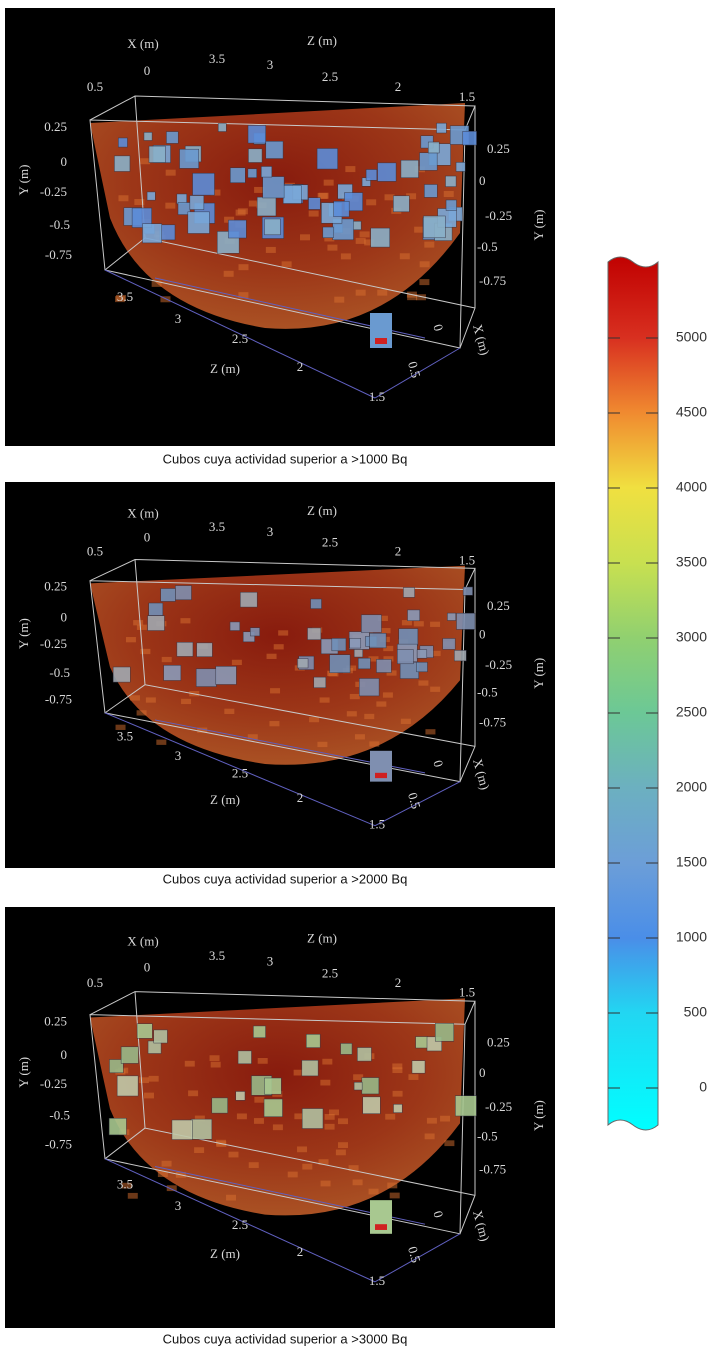  I want to click on tick-label: 3500, so click(691, 562).